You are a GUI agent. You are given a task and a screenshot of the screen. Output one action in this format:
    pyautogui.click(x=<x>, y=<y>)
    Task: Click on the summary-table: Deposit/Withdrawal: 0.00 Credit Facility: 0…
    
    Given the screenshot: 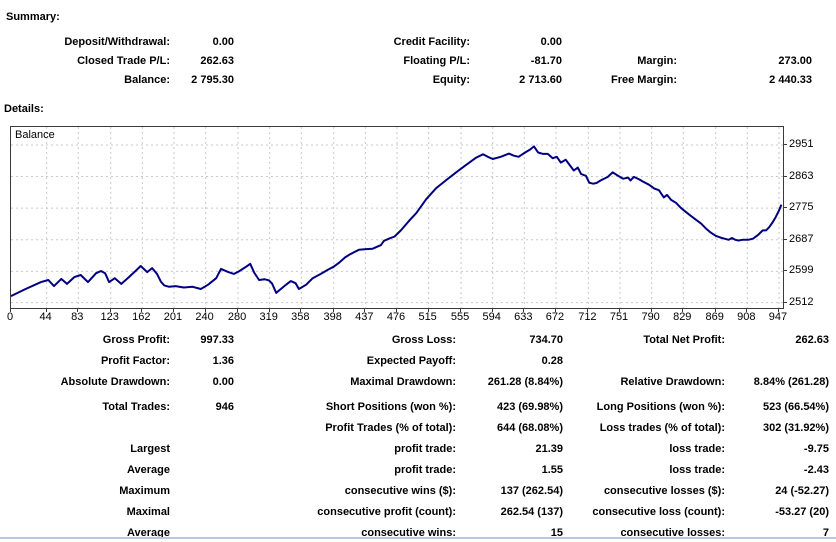 What is the action you would take?
    pyautogui.click(x=406, y=61)
    